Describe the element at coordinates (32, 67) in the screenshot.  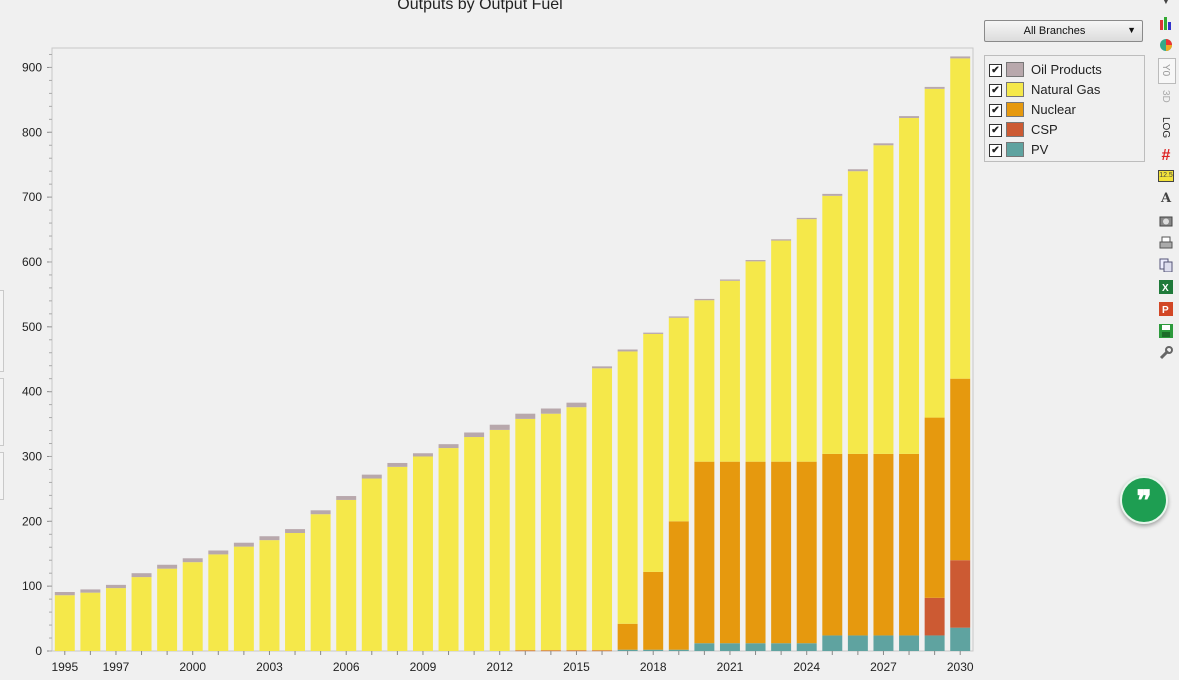
I see `y-tick-label: 900` at that location.